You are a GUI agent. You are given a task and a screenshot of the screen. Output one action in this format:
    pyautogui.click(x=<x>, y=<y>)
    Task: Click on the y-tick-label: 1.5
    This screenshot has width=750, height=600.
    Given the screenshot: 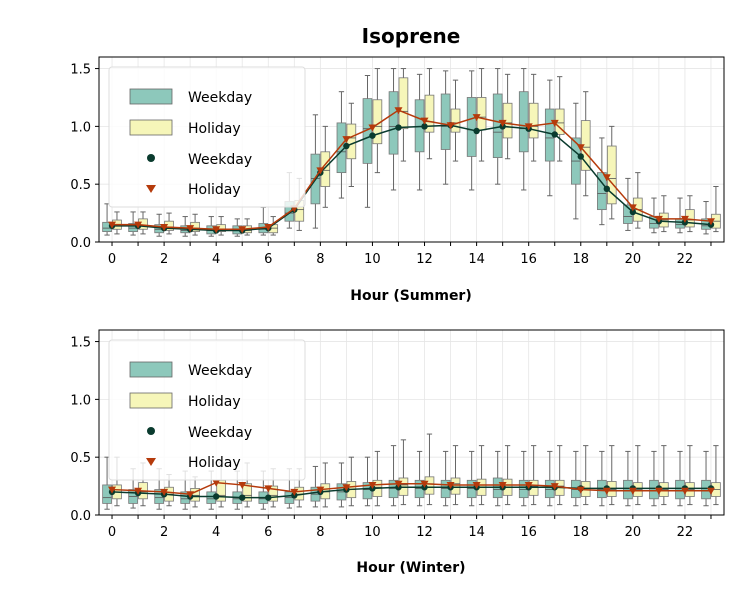 What is the action you would take?
    pyautogui.click(x=80, y=343)
    